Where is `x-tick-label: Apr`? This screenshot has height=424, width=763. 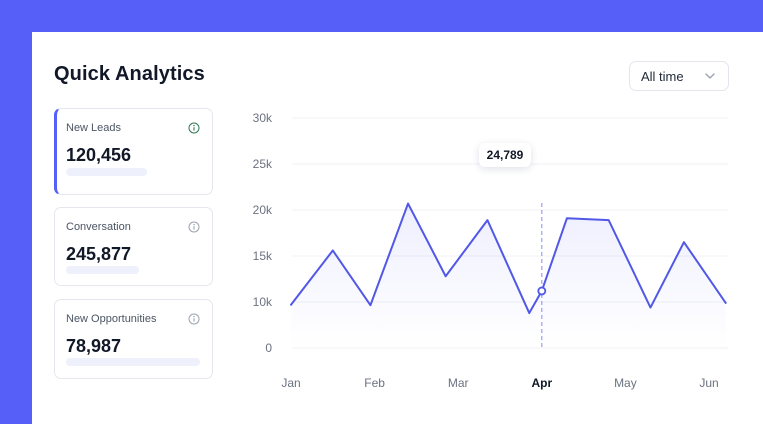
x-tick-label: Apr is located at coordinates (541, 383).